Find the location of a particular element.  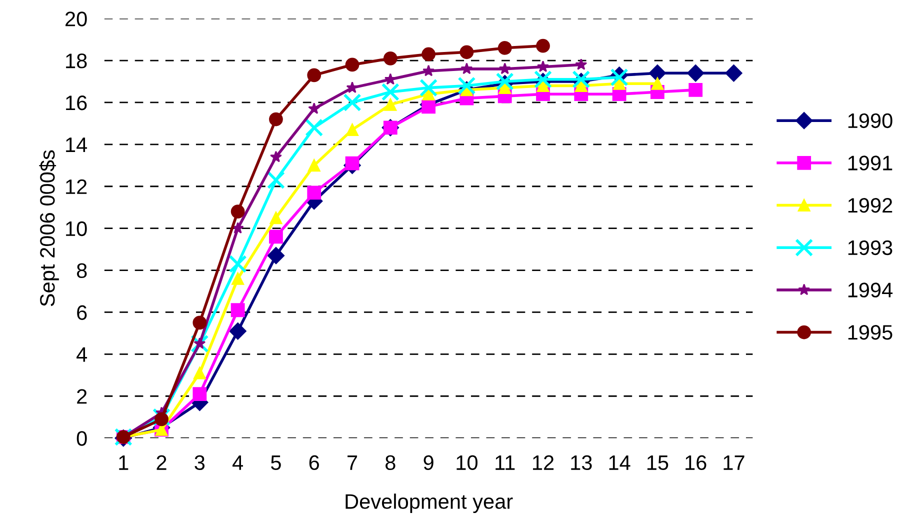

x-tick-label: 9 is located at coordinates (429, 462).